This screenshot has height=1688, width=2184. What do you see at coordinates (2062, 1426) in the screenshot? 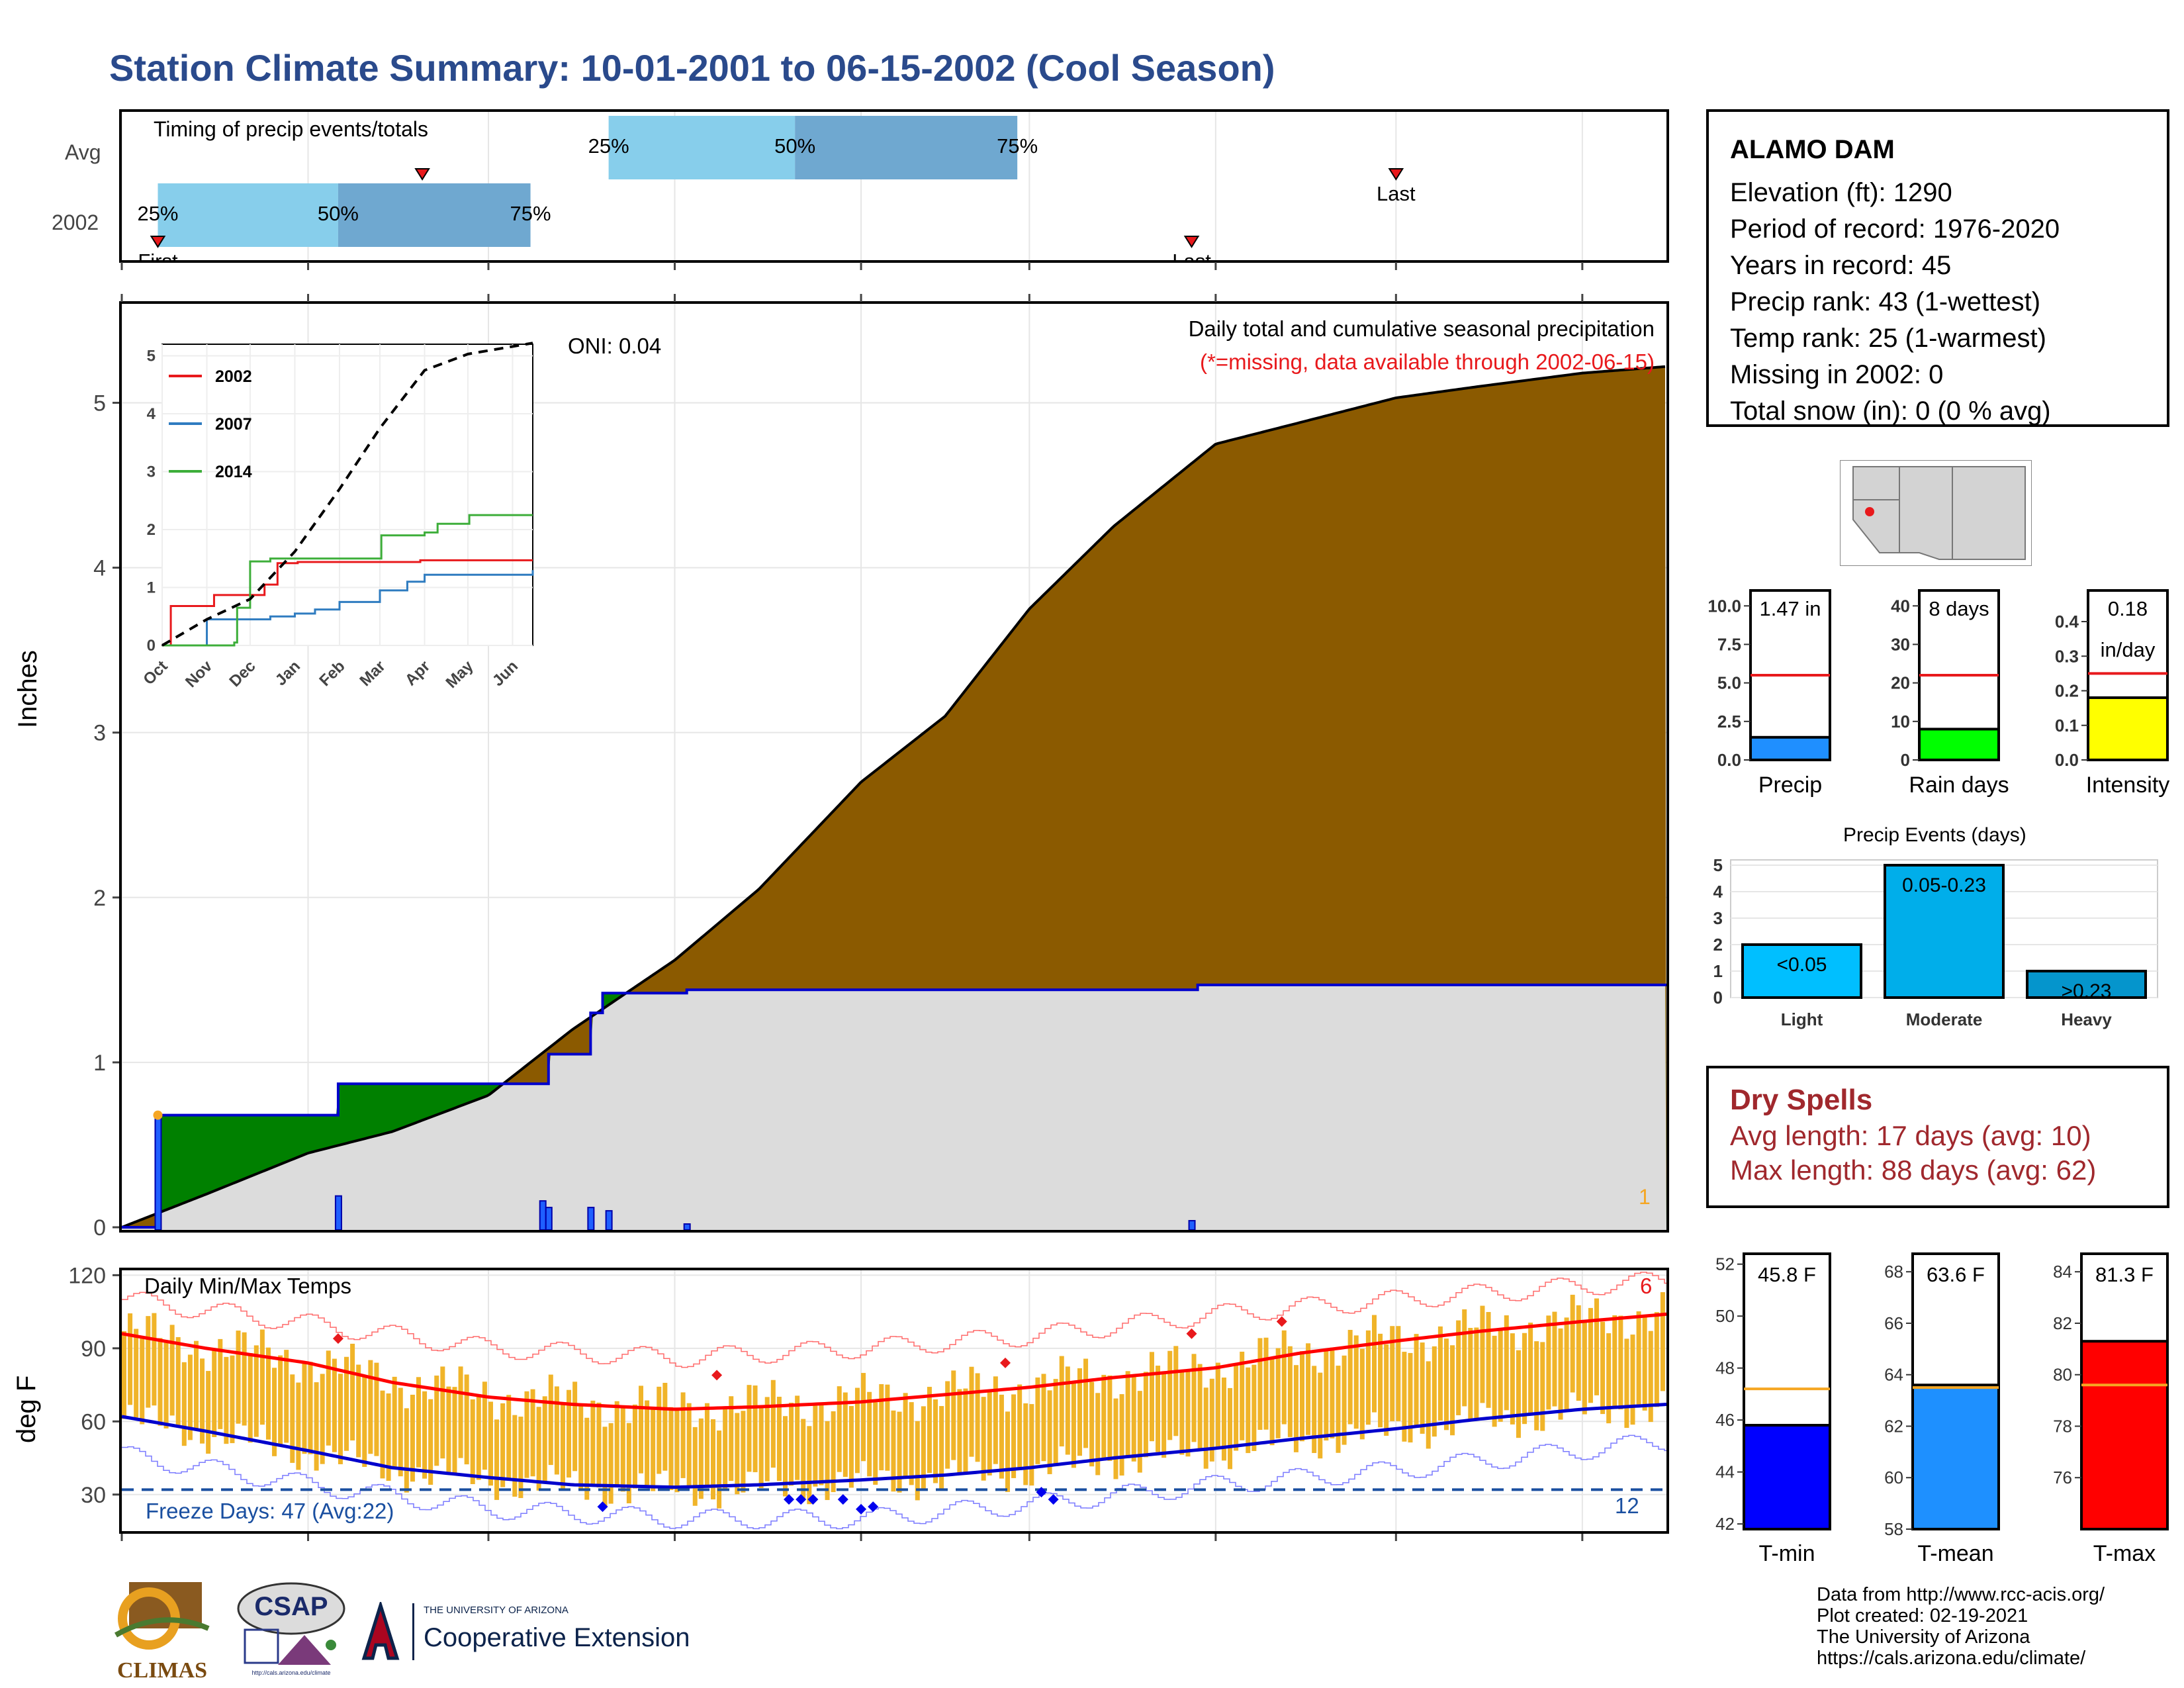
I see `temp-gauge-tick-label: 78` at bounding box center [2062, 1426].